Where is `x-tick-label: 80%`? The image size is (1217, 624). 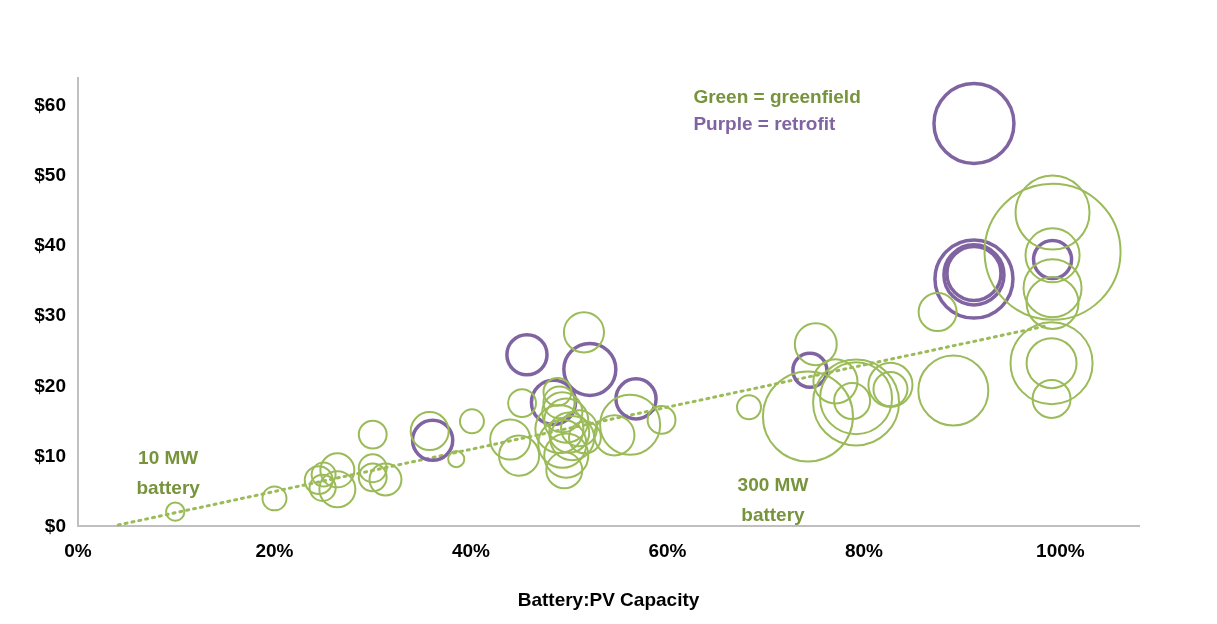 x-tick-label: 80% is located at coordinates (864, 551).